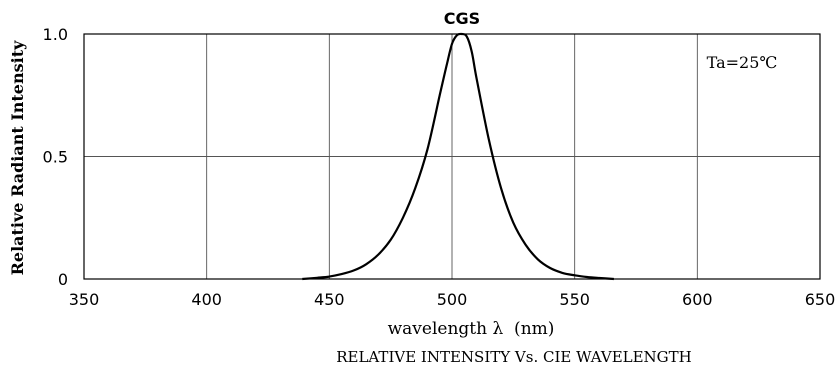 The height and width of the screenshot is (370, 840). Describe the element at coordinates (462, 18) in the screenshot. I see `chart-title: CGS` at that location.